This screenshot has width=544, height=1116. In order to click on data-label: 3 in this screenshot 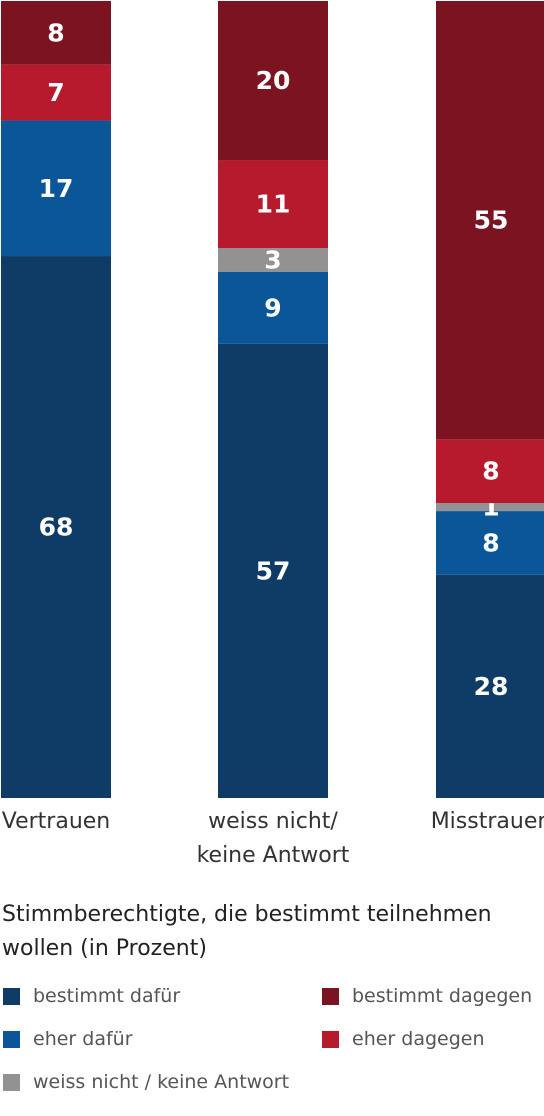, I will do `click(272, 260)`.